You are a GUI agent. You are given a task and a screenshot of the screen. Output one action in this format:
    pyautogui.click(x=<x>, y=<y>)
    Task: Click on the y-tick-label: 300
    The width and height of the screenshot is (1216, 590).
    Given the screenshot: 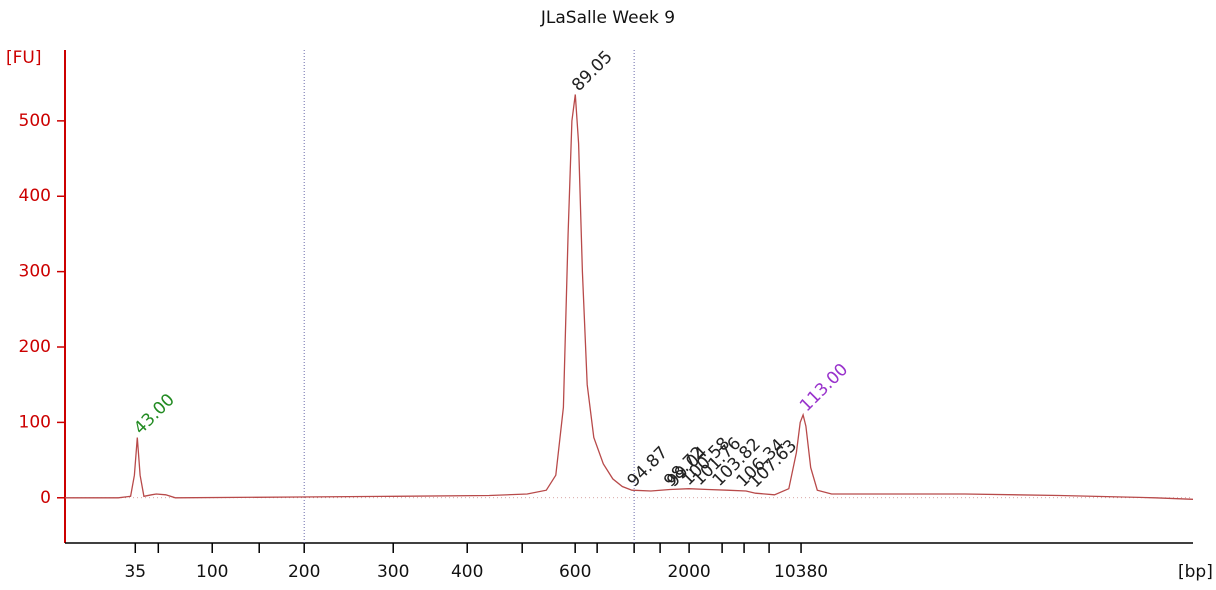 What is the action you would take?
    pyautogui.click(x=35, y=272)
    